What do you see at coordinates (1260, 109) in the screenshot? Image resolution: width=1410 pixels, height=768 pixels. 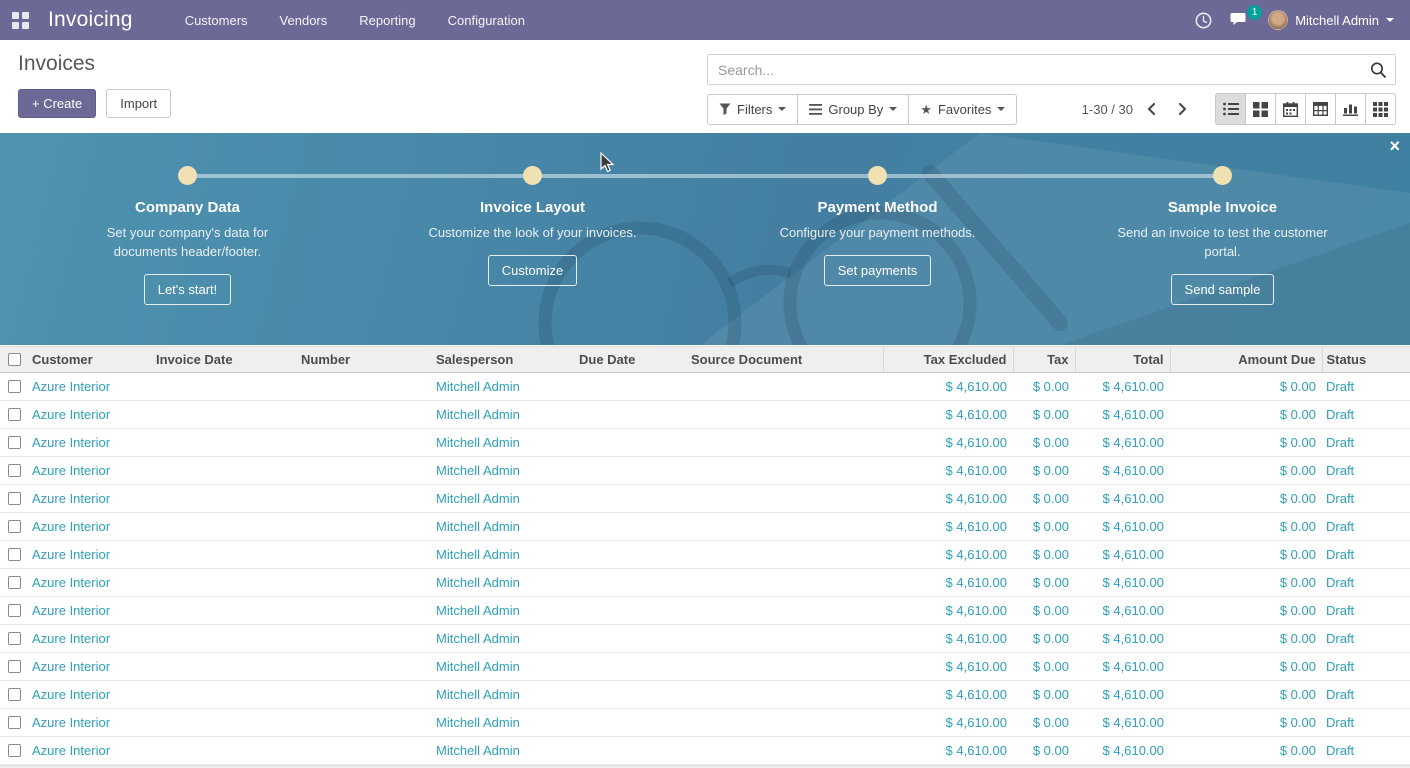 I see `kanban-view-button` at bounding box center [1260, 109].